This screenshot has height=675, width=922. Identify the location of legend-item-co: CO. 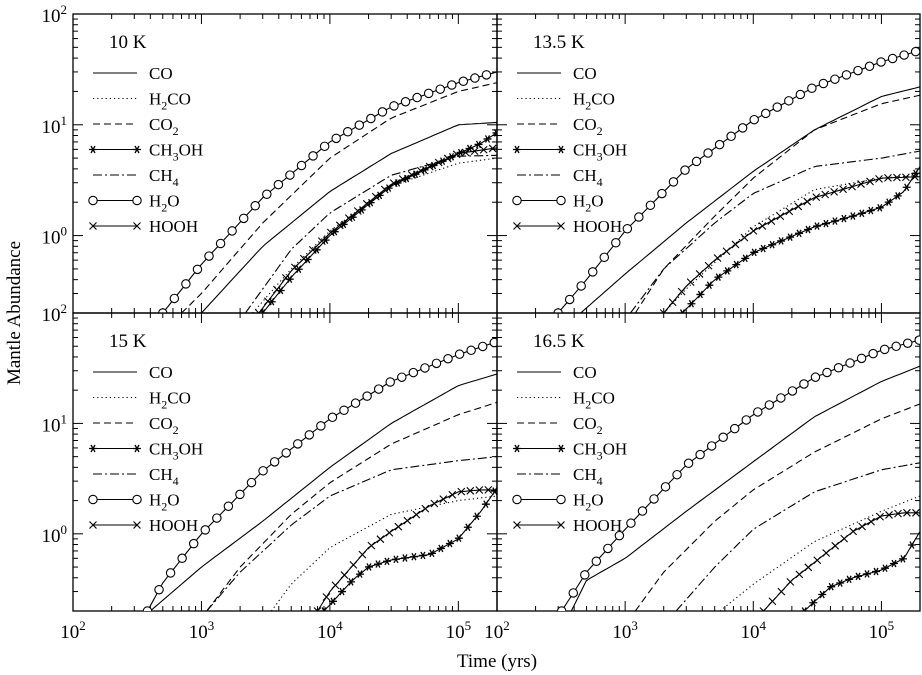
(133, 372).